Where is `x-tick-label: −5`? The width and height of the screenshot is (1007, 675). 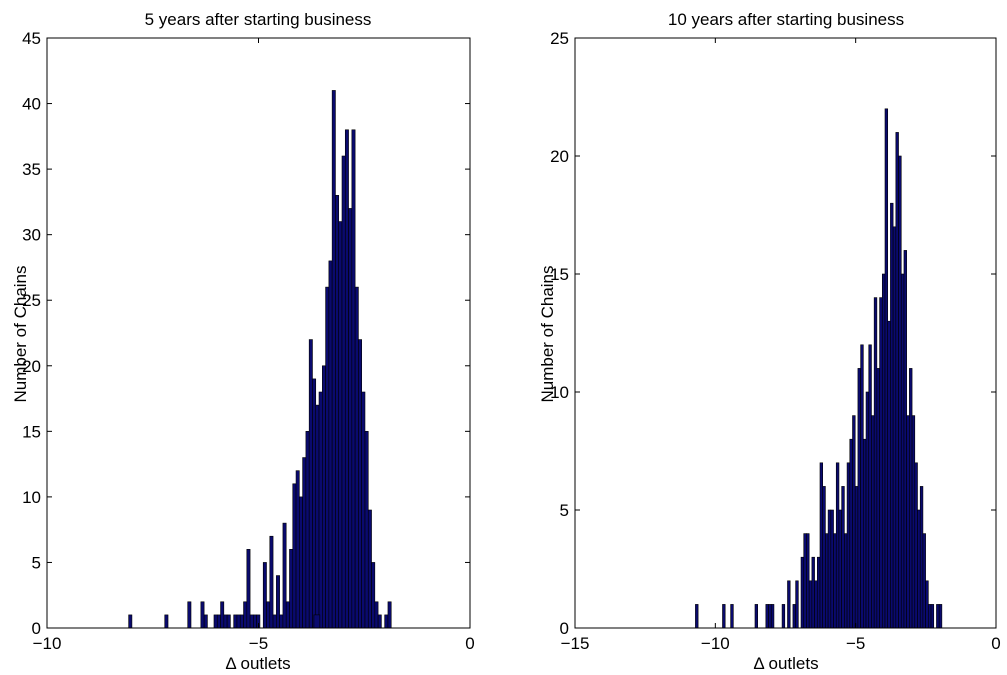 x-tick-label: −5 is located at coordinates (855, 643).